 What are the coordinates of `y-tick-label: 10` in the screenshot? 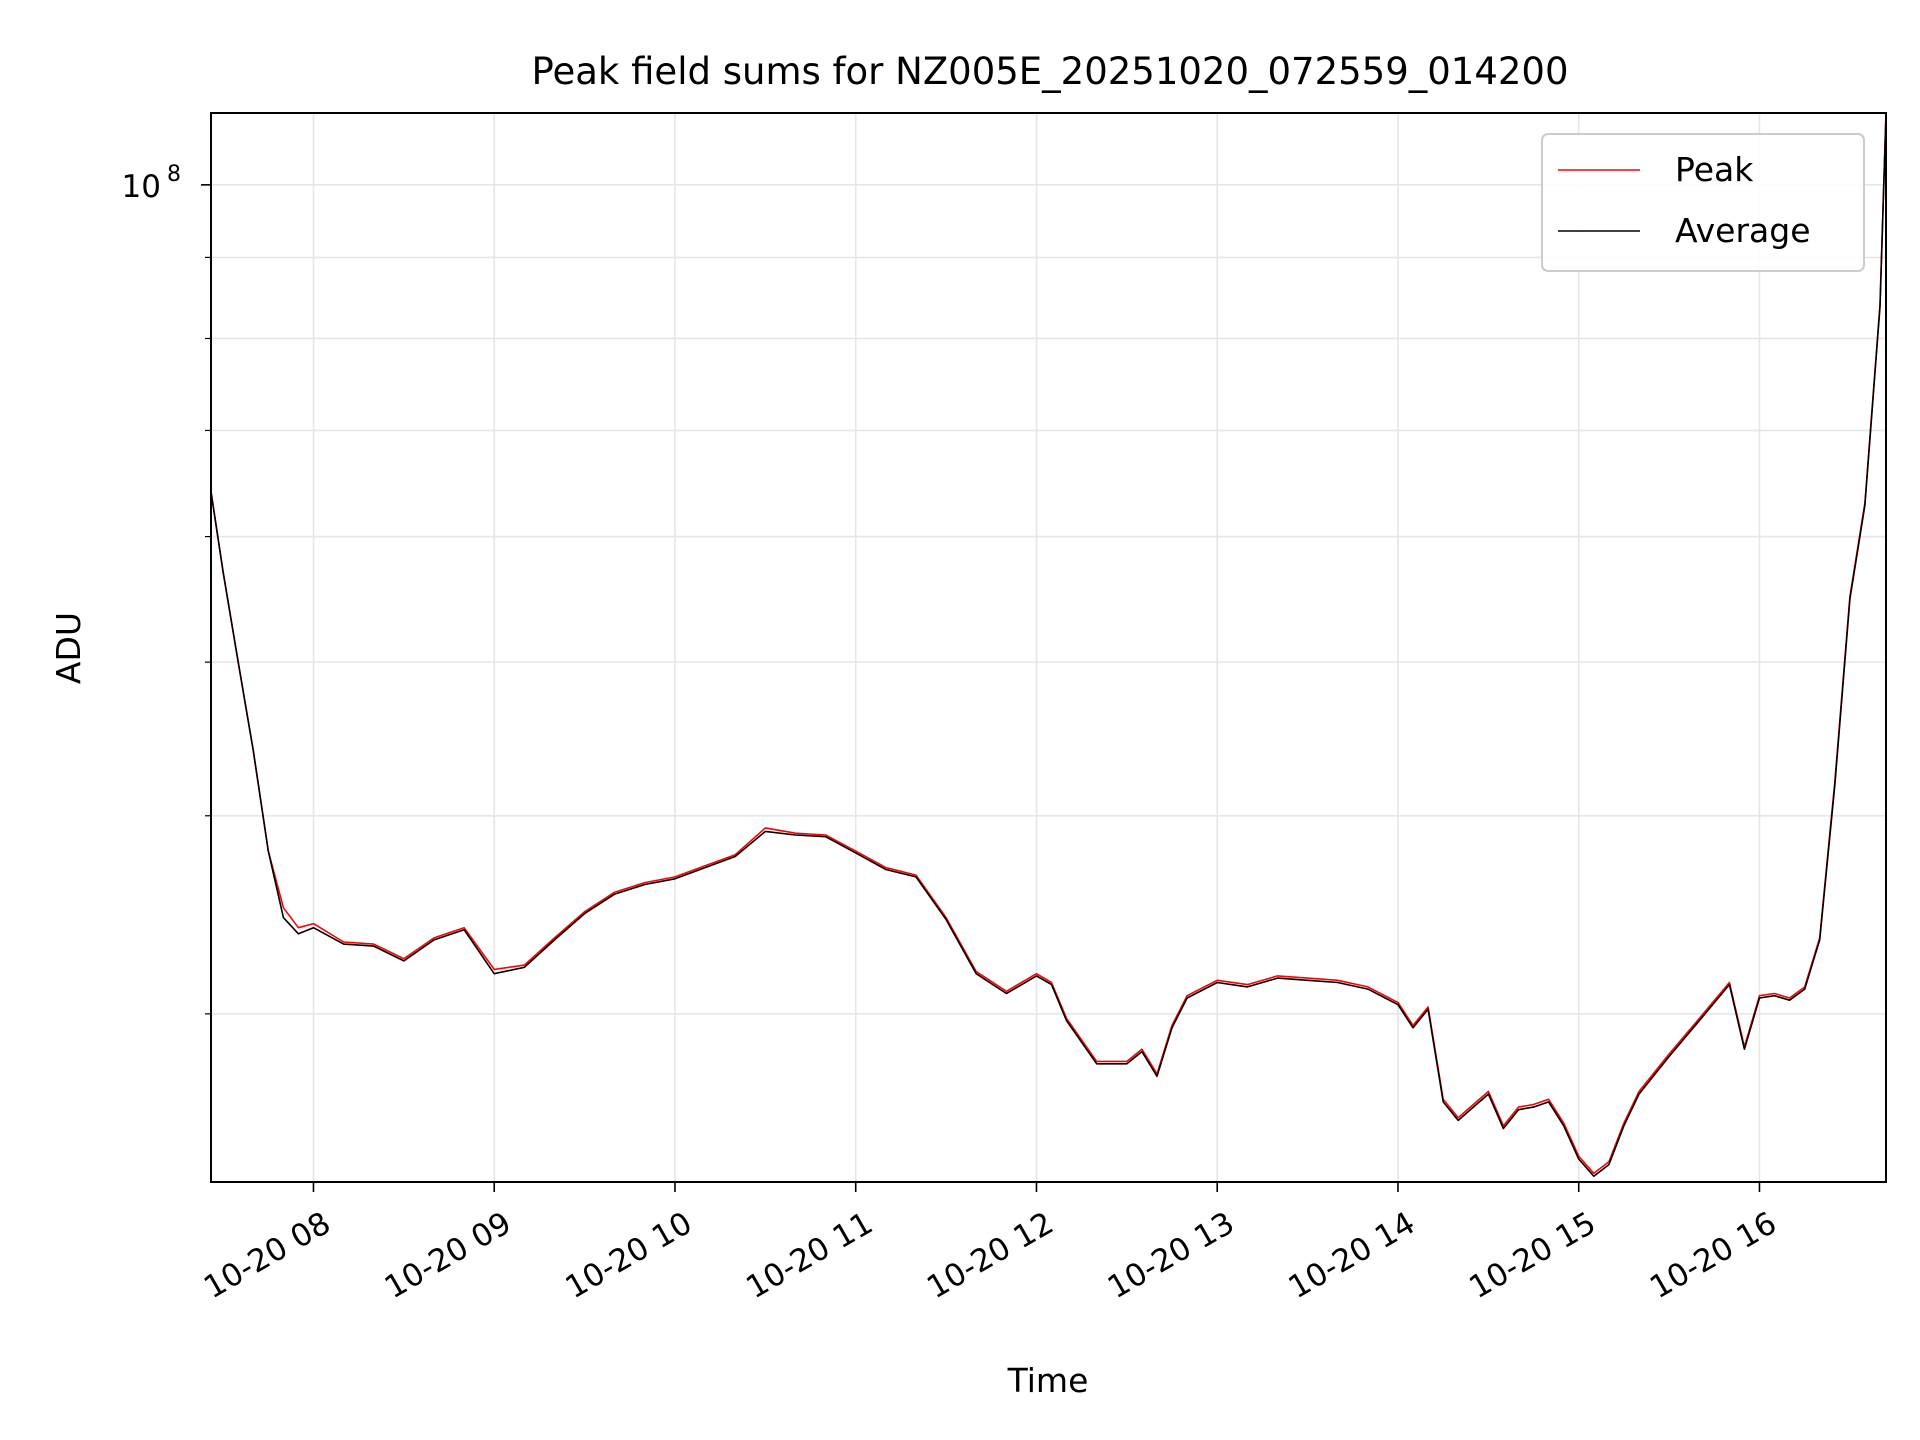 It's located at (141, 187).